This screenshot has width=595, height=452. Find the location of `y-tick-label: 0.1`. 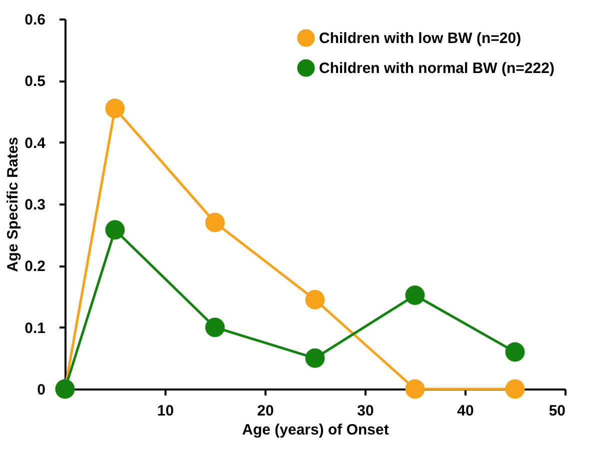

y-tick-label: 0.1 is located at coordinates (35, 328).